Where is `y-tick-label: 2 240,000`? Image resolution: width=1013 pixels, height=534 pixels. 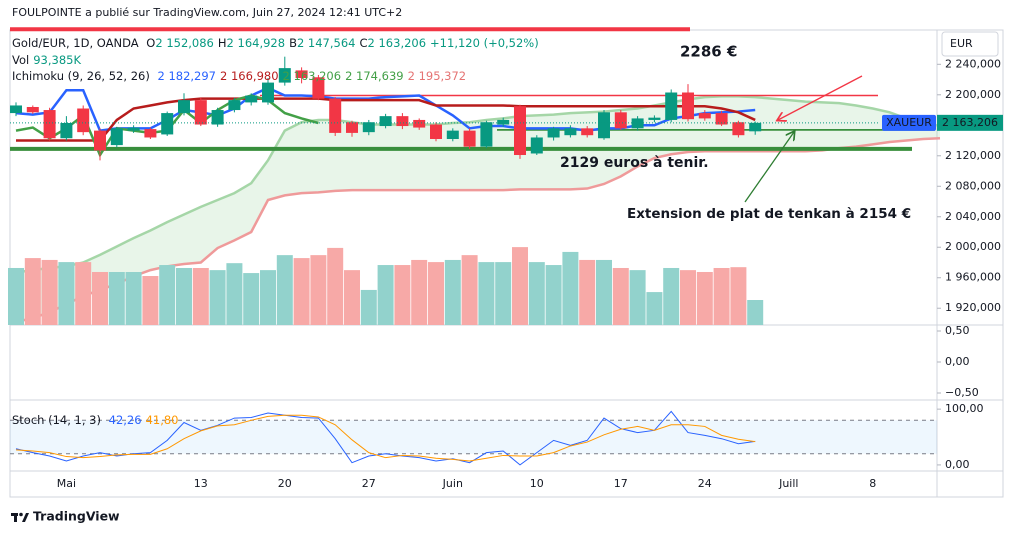 y-tick-label: 2 240,000 is located at coordinates (973, 63).